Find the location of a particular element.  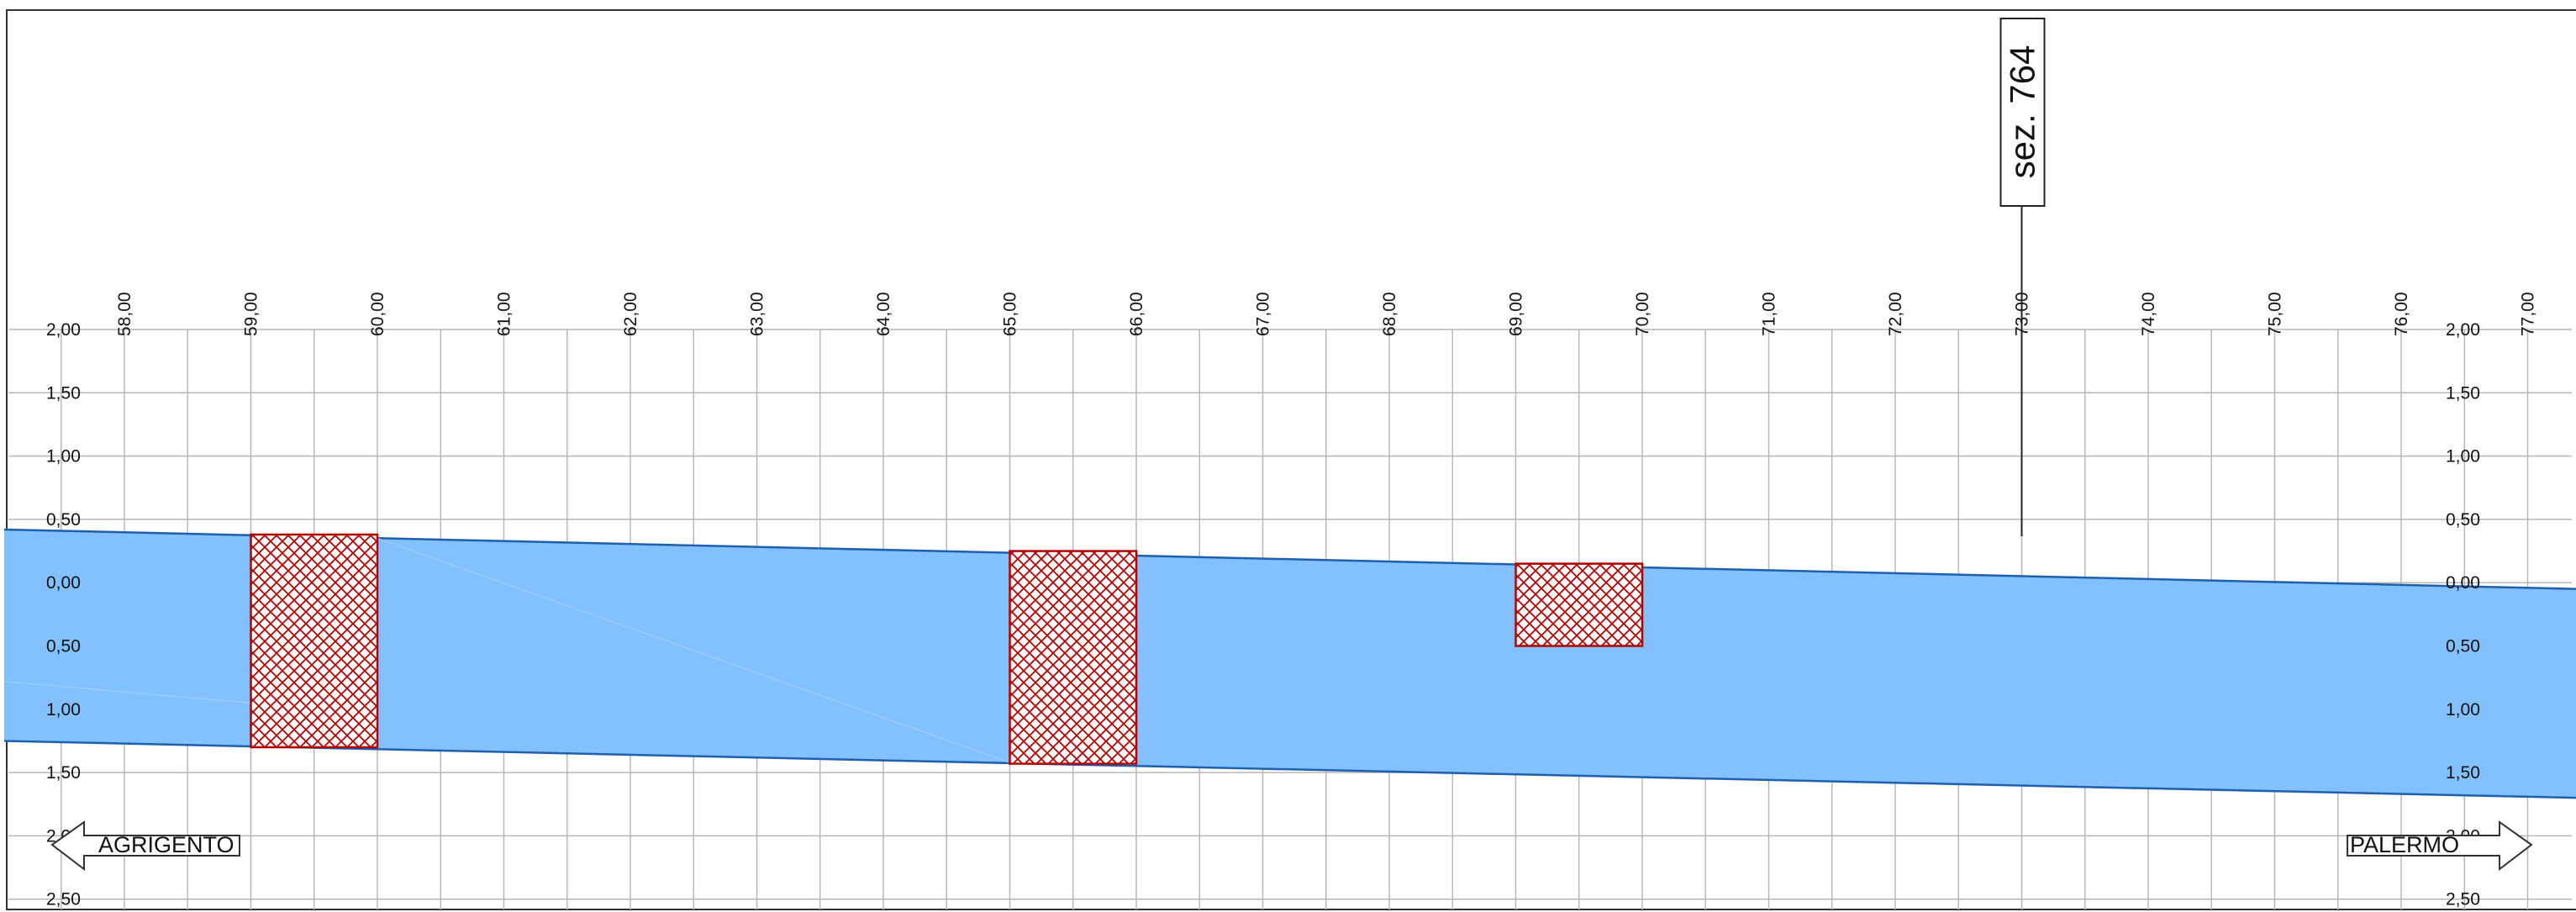

direction-arrow-palermo: PALERMO is located at coordinates (2440, 846).